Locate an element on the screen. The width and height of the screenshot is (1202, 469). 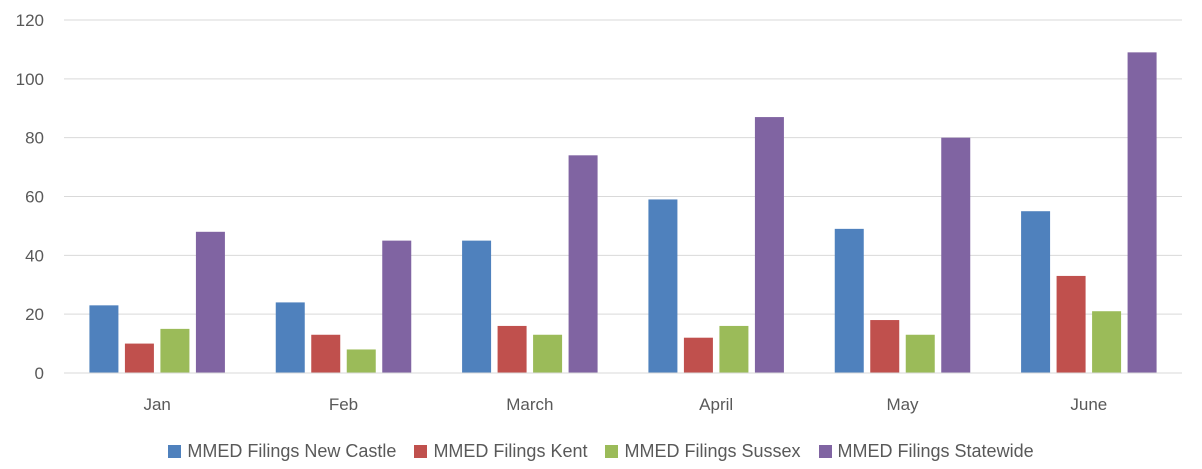
x-tick-label: Jan is located at coordinates (156, 404).